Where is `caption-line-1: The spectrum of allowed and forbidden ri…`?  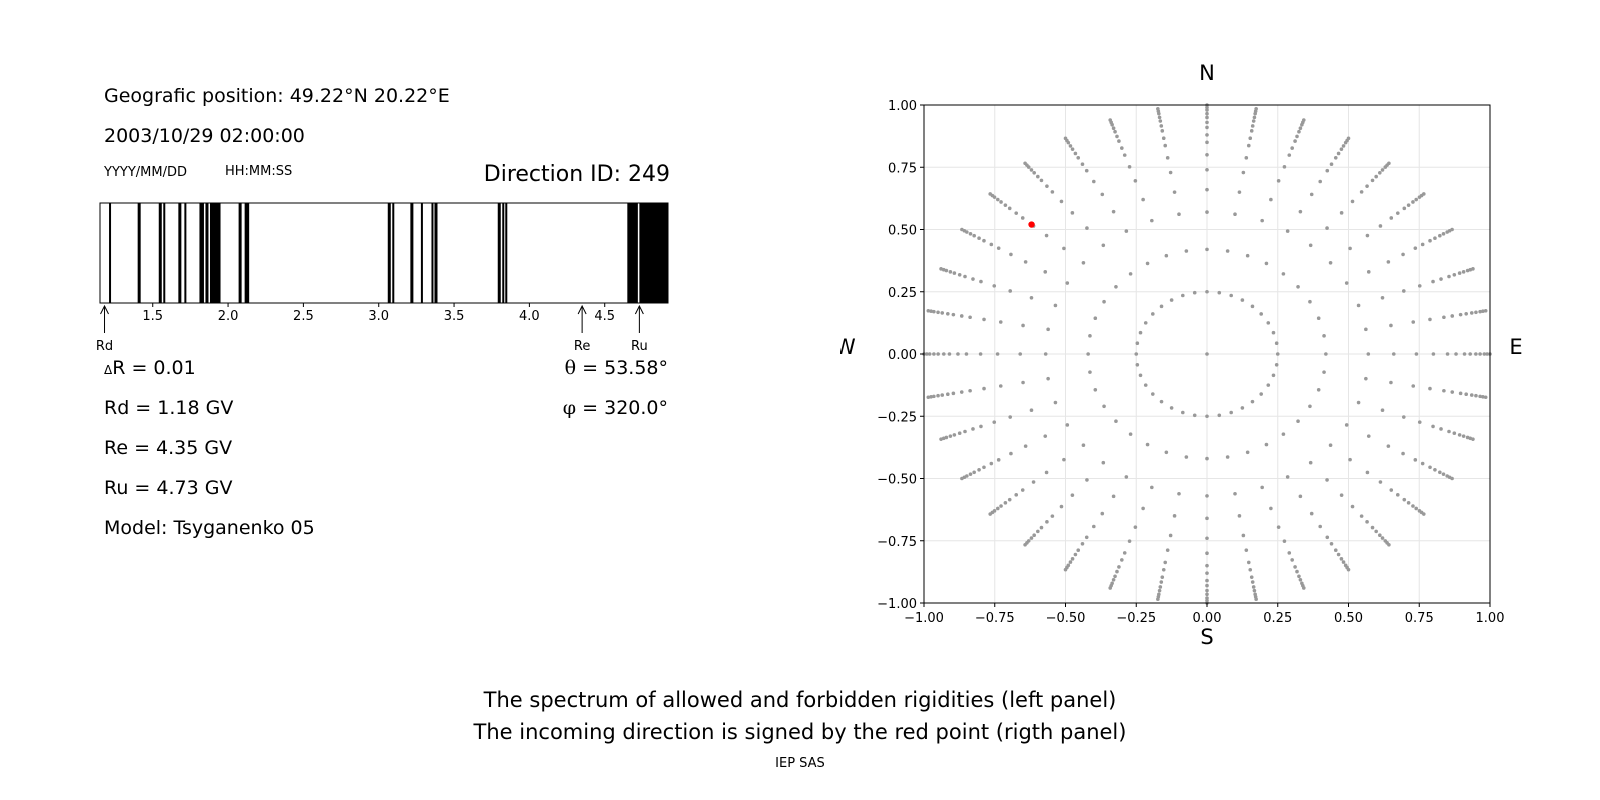
caption-line-1: The spectrum of allowed and forbidden ri… is located at coordinates (800, 700).